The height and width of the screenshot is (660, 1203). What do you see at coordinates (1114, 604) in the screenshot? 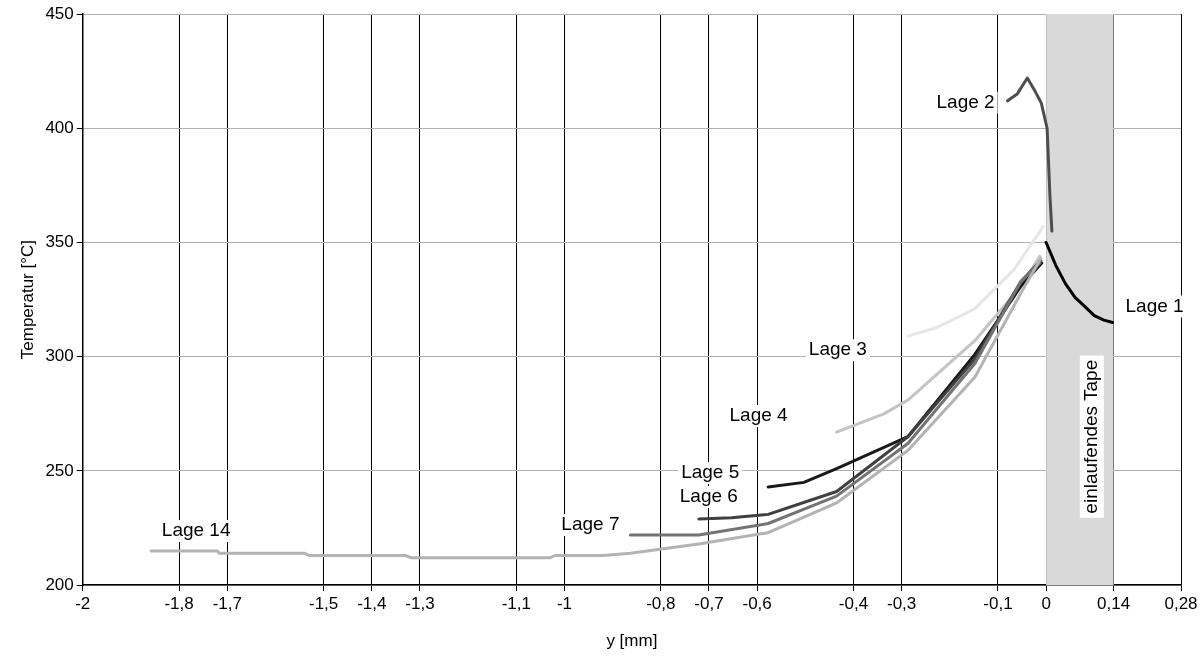
I see `x-tick-label: 0,14` at bounding box center [1114, 604].